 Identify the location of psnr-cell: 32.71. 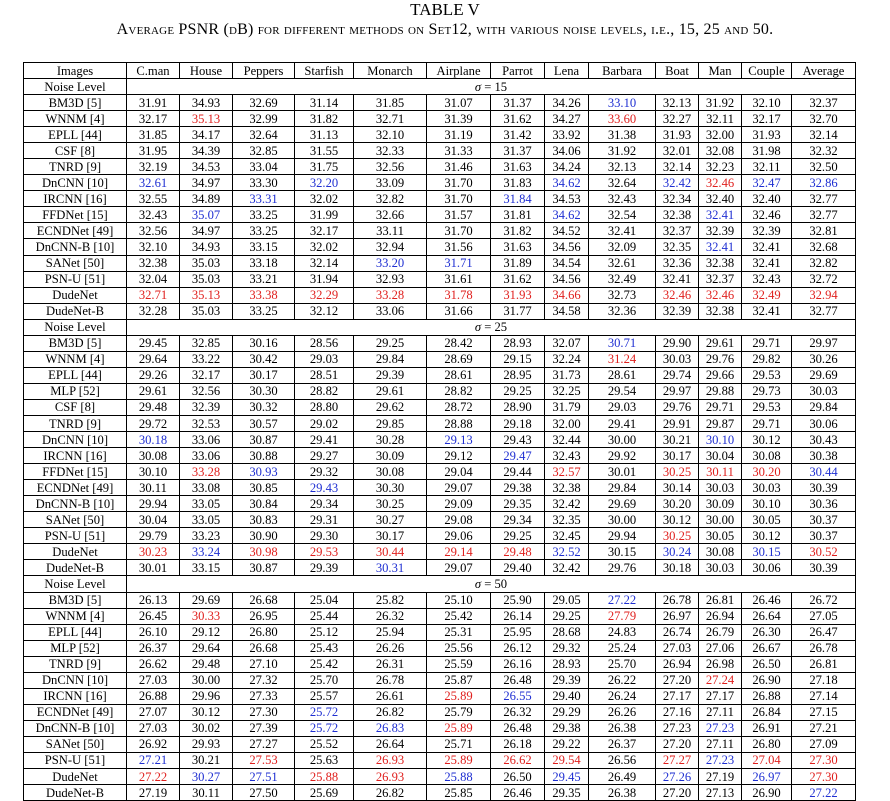
(153, 295).